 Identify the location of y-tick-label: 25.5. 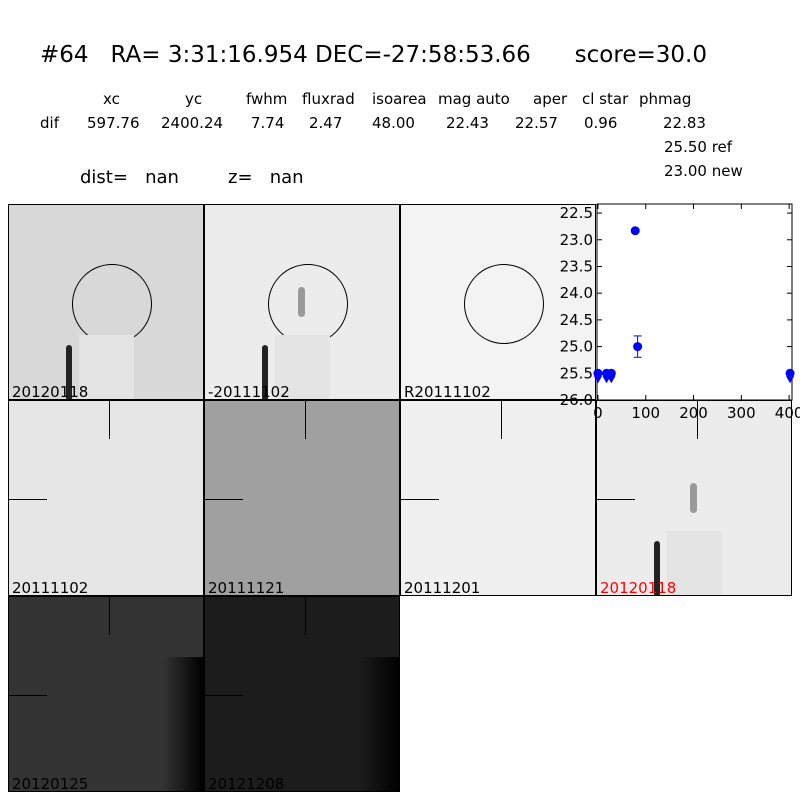
(576, 373).